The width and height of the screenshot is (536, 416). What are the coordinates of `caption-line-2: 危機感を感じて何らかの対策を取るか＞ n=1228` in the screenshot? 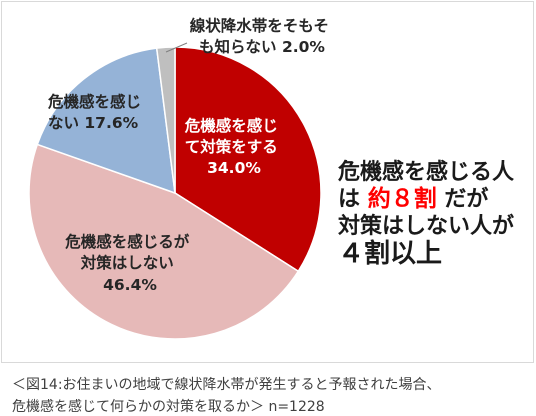 It's located at (168, 406).